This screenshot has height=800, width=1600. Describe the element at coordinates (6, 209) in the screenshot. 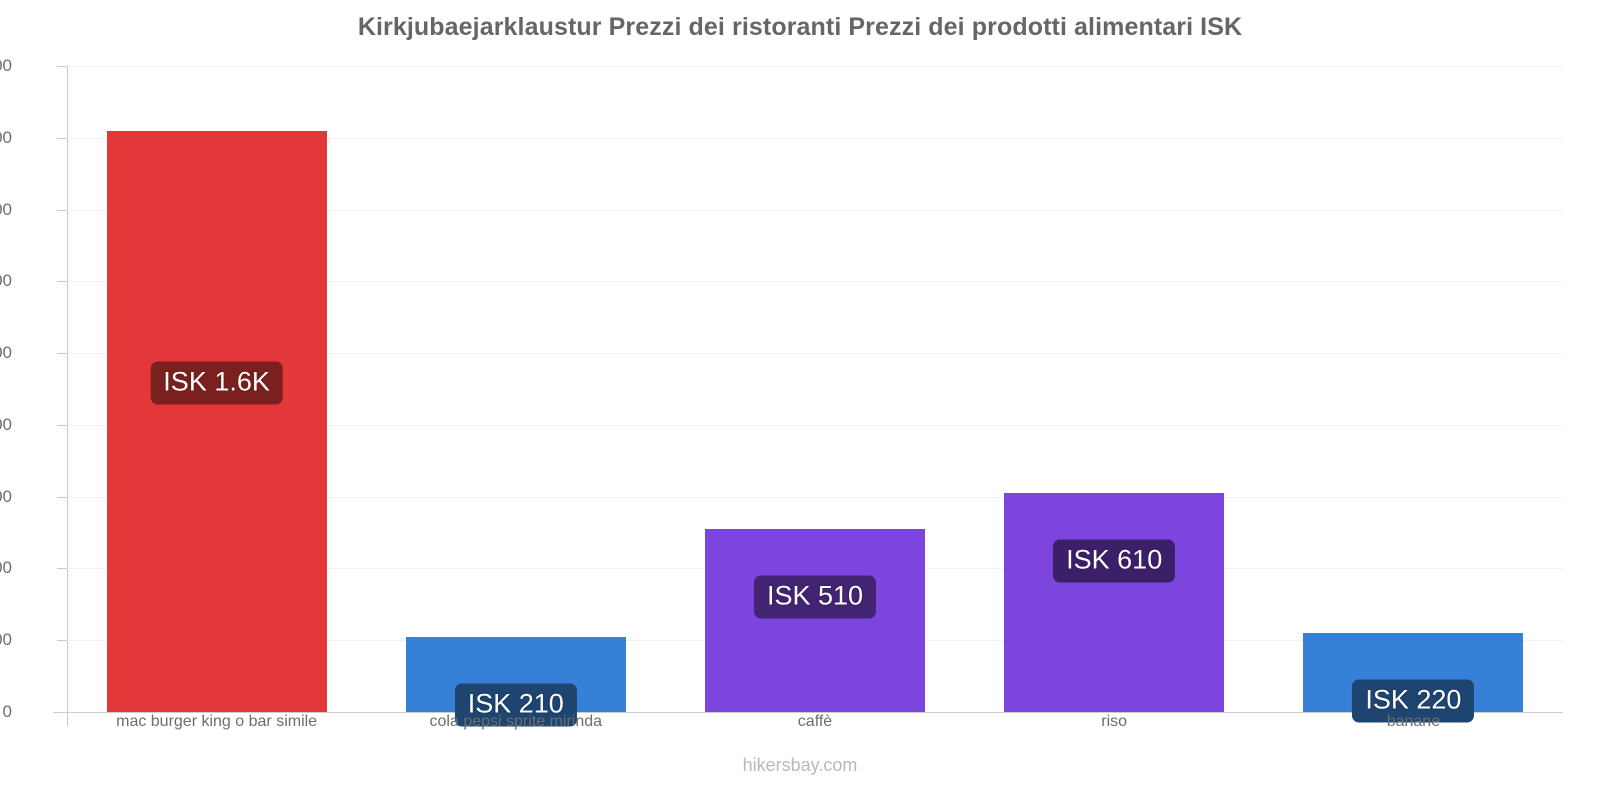

I see `y-axis-tick-label: 1400` at that location.